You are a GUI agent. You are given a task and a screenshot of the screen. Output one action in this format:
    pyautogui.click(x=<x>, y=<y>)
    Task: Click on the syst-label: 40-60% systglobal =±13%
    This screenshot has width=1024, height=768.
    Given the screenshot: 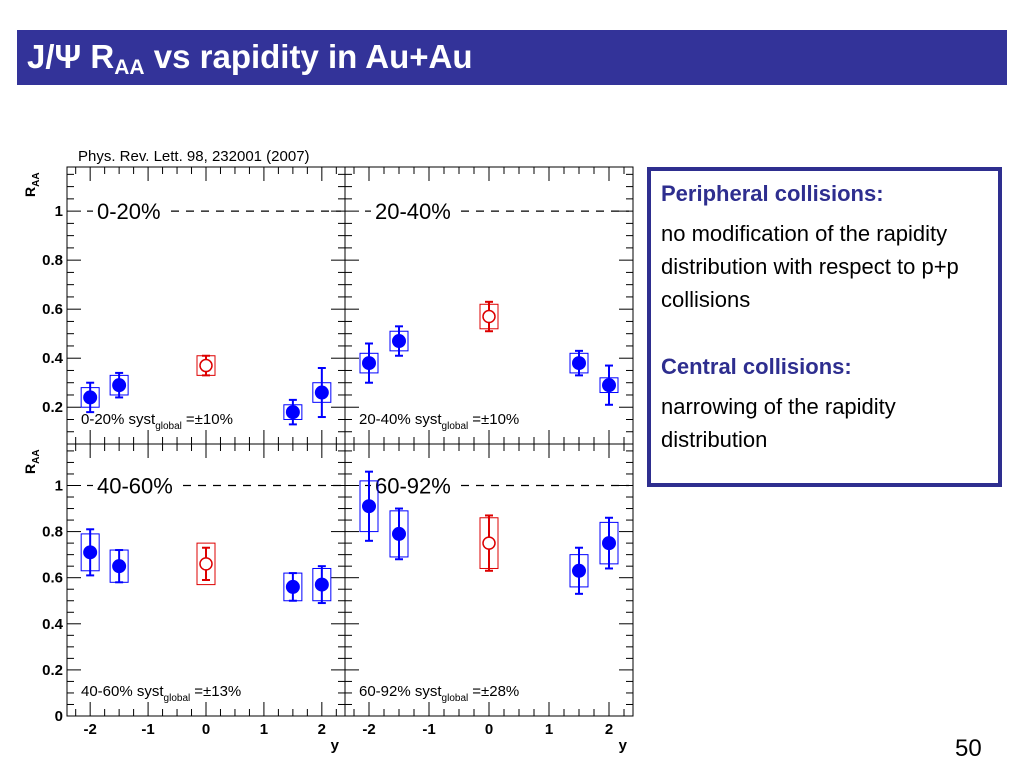 What is the action you would take?
    pyautogui.click(x=161, y=693)
    